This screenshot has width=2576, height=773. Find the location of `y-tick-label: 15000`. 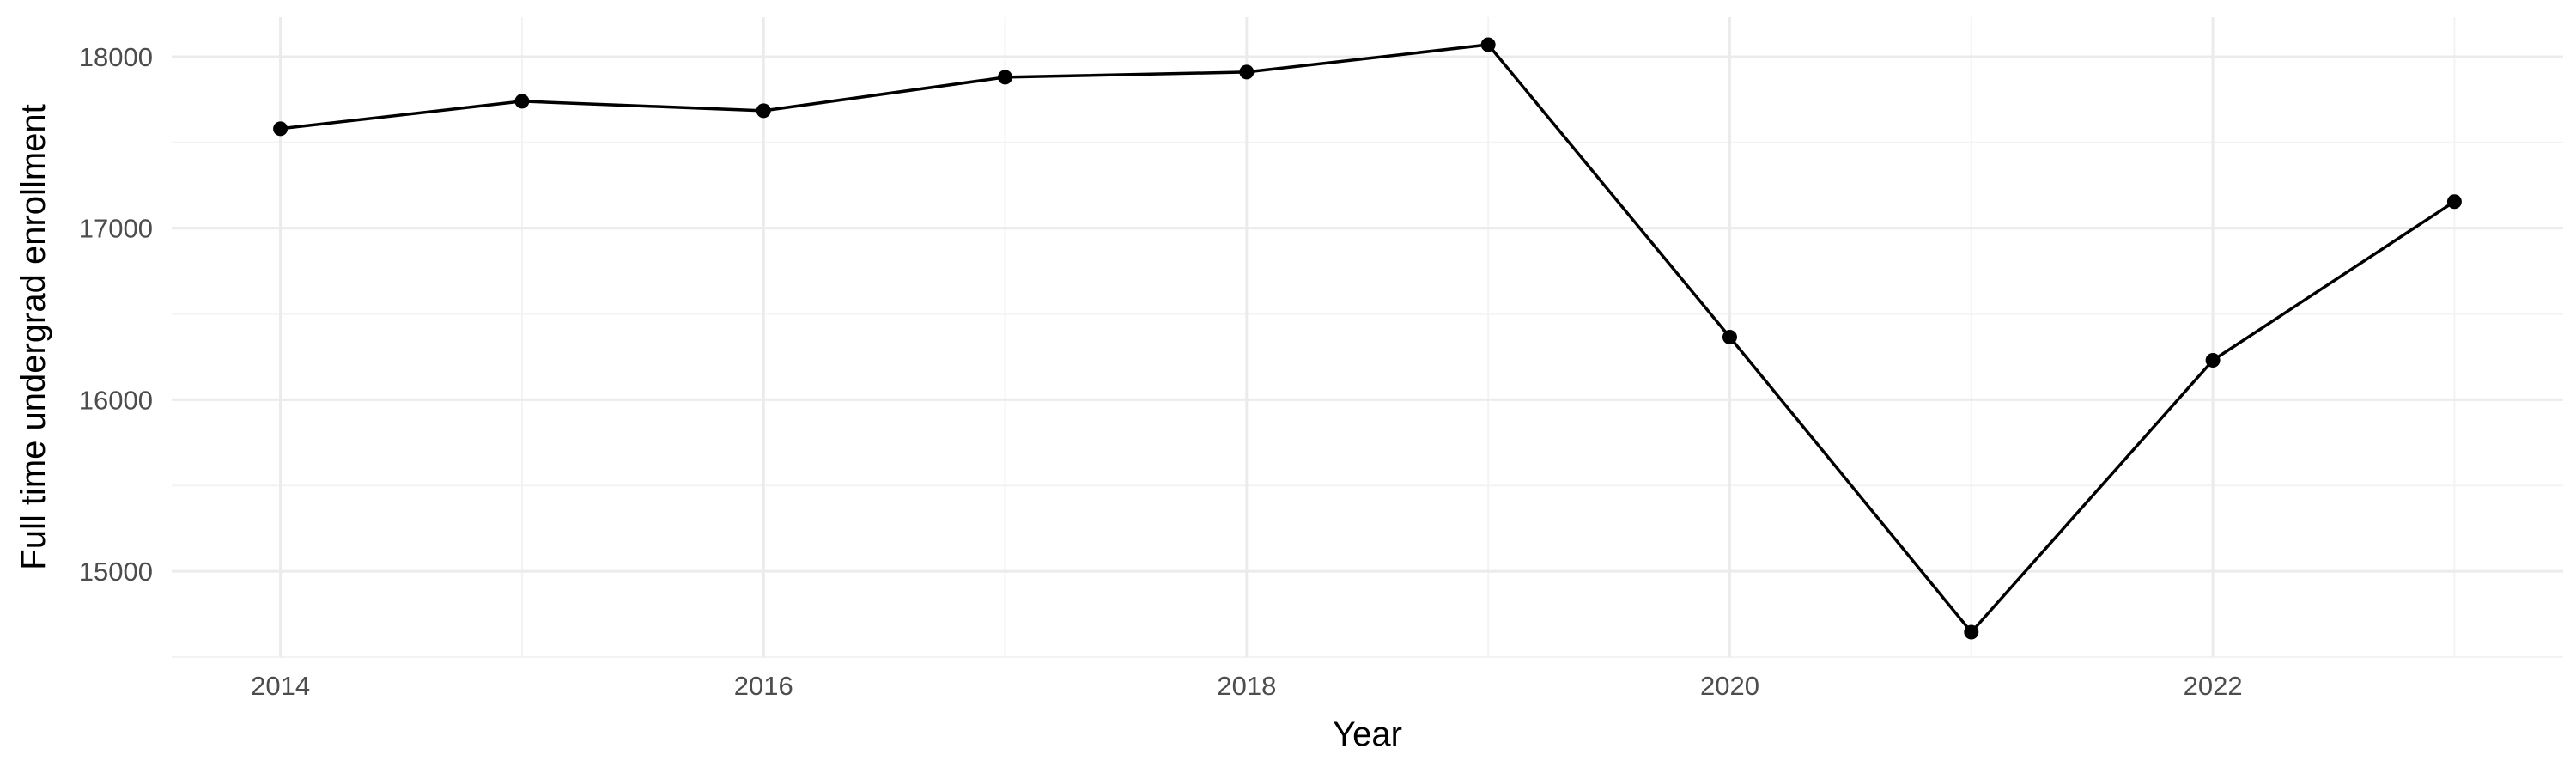

y-tick-label: 15000 is located at coordinates (116, 572).